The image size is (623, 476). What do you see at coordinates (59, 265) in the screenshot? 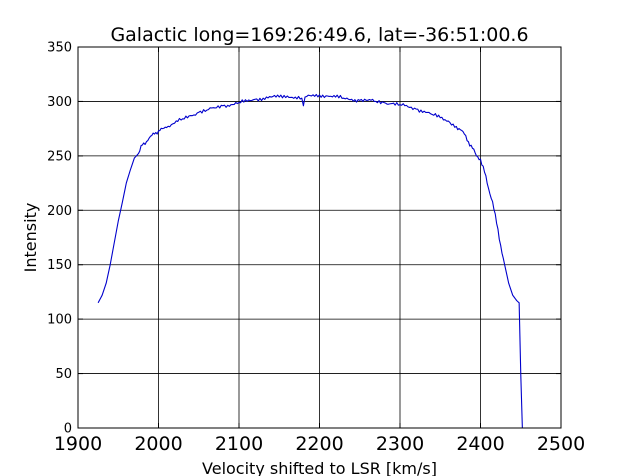
I see `y-tick-label: 150` at bounding box center [59, 265].